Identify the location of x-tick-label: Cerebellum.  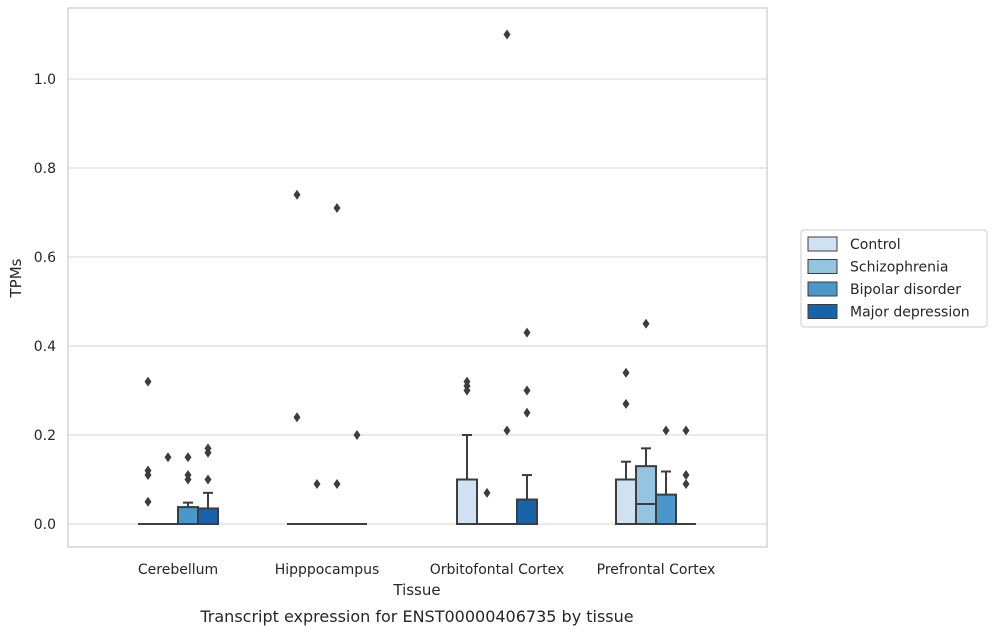
(178, 570).